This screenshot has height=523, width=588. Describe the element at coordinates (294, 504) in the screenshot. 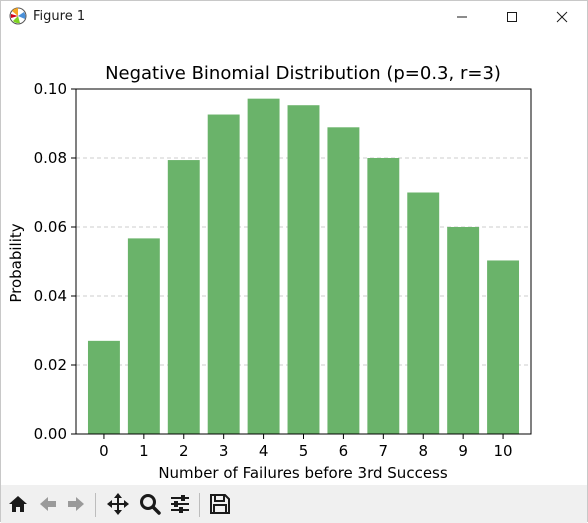

I see `navigation-toolbar` at that location.